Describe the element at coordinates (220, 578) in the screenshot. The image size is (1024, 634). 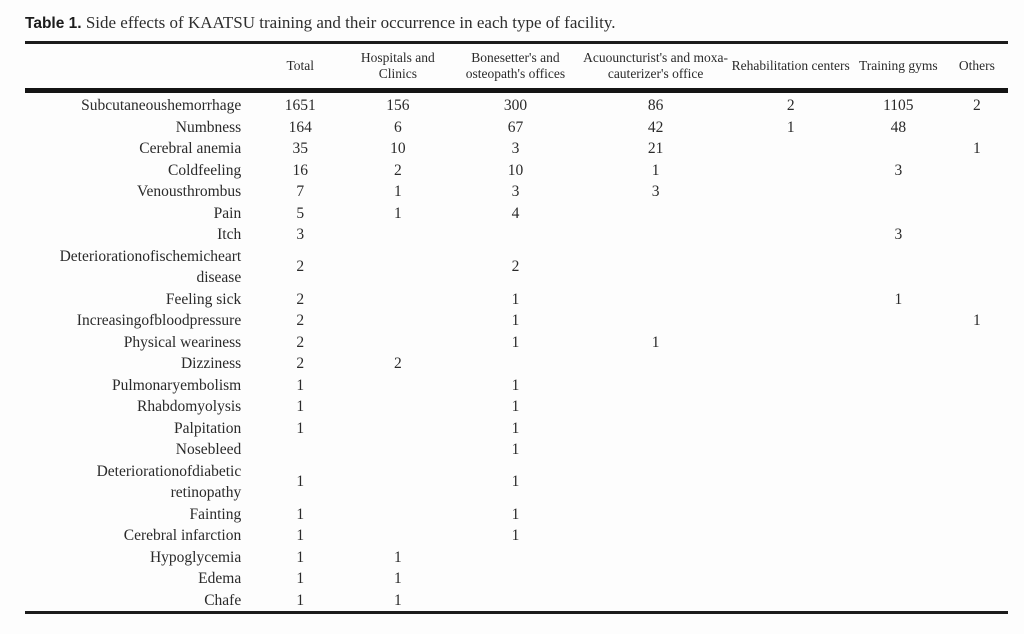
I see `row-label: Edema` at that location.